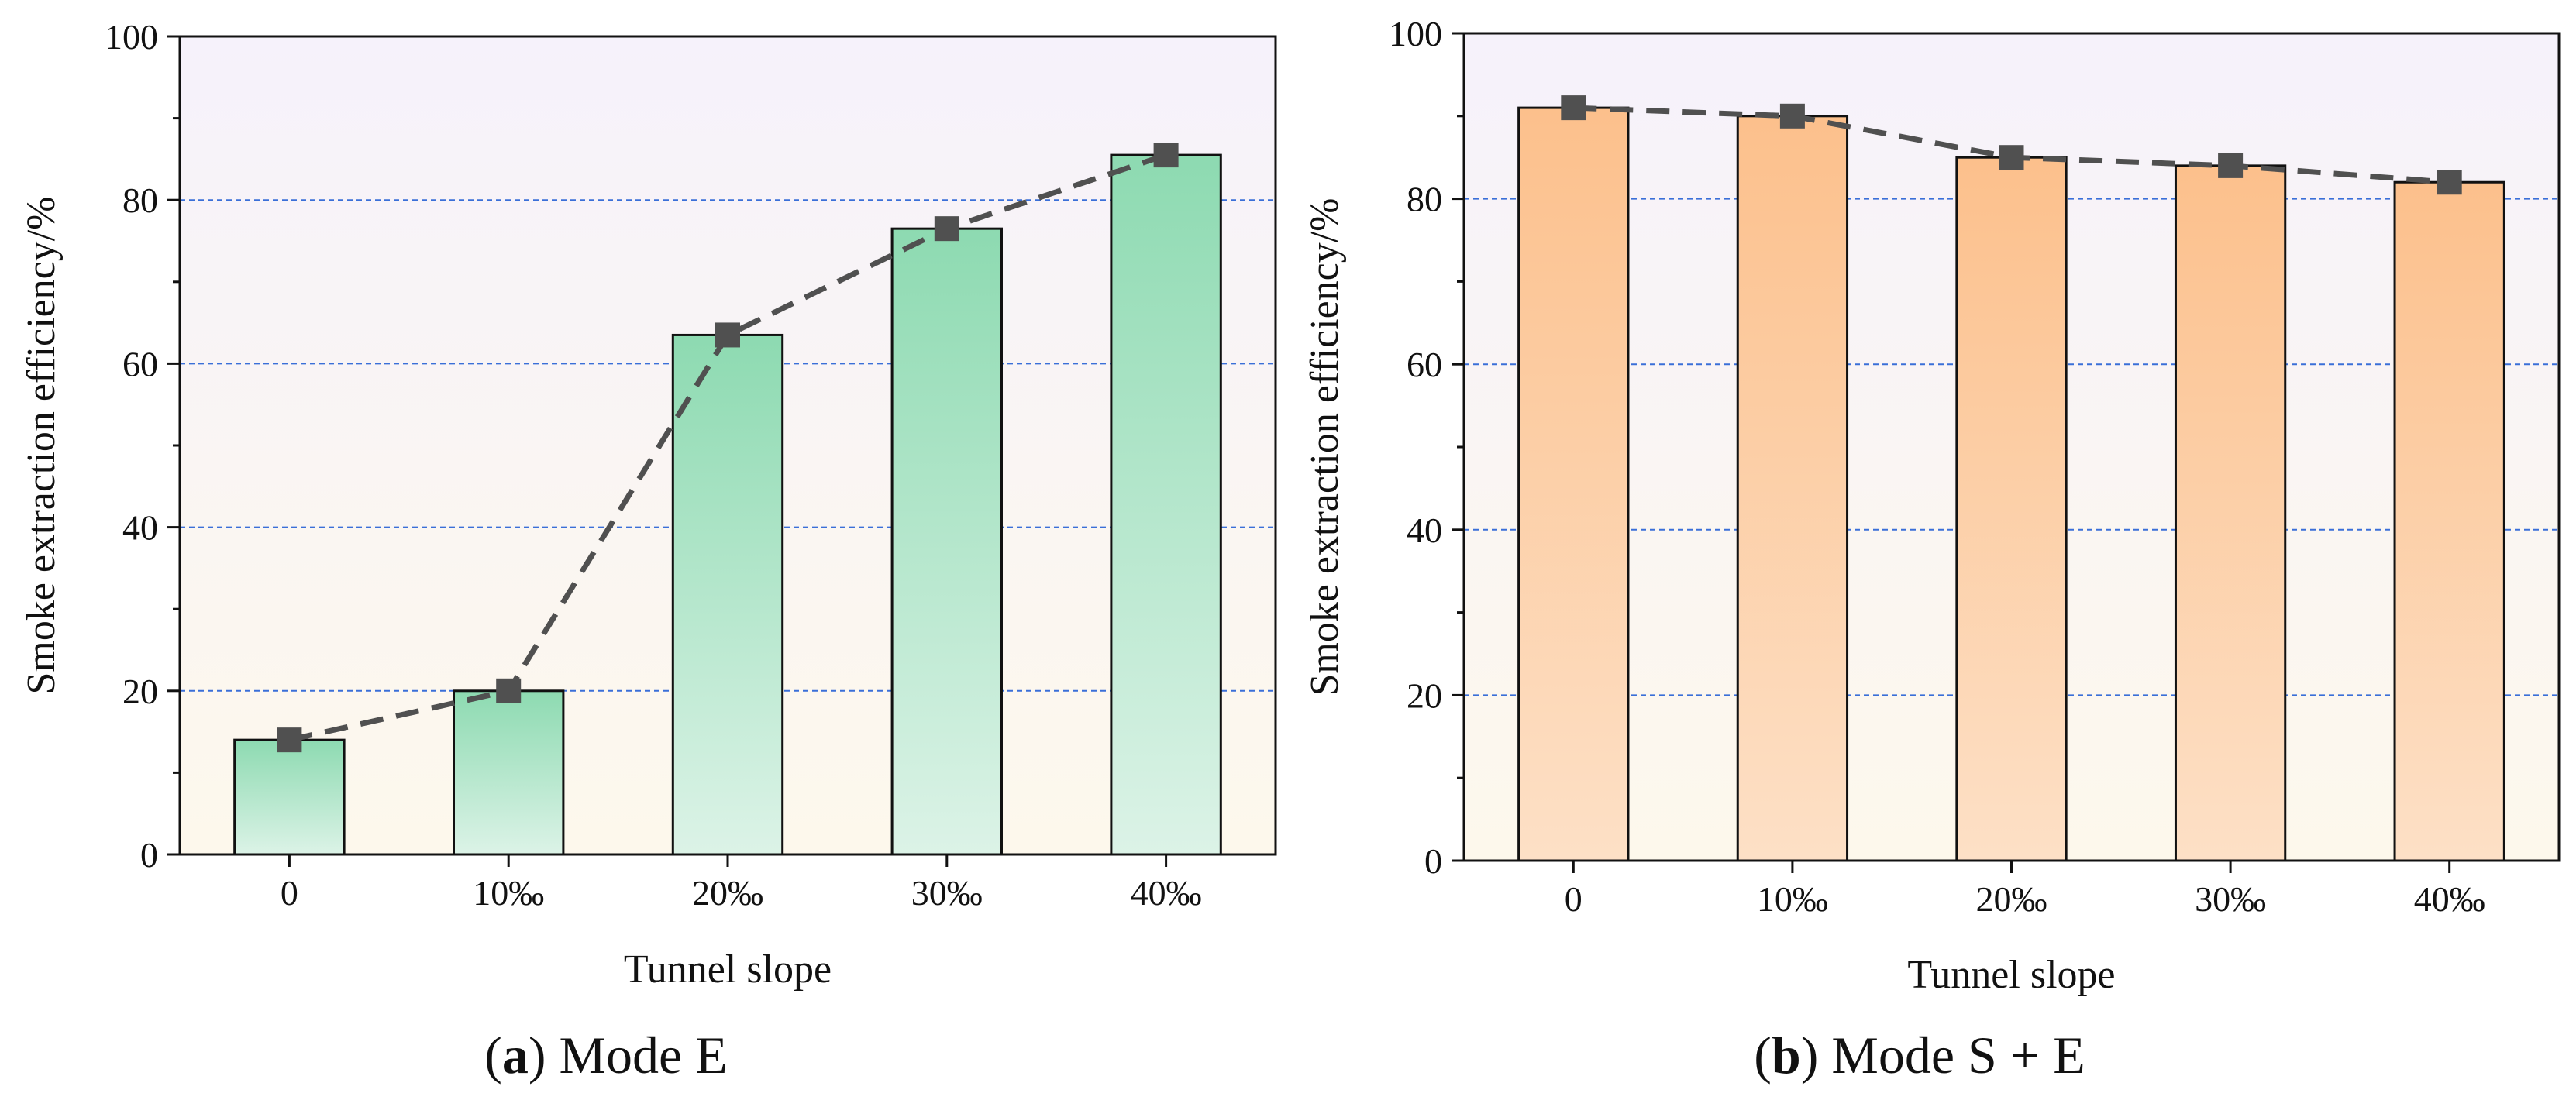  I want to click on panel-caption: (b) Mode S + E, so click(1919, 1055).